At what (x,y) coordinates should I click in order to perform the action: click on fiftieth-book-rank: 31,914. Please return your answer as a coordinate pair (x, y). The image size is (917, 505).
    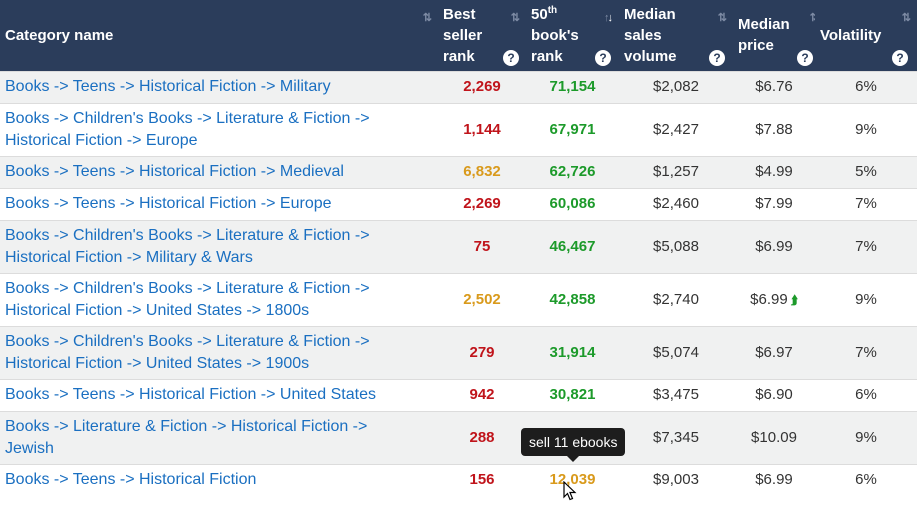
    Looking at the image, I should click on (572, 352).